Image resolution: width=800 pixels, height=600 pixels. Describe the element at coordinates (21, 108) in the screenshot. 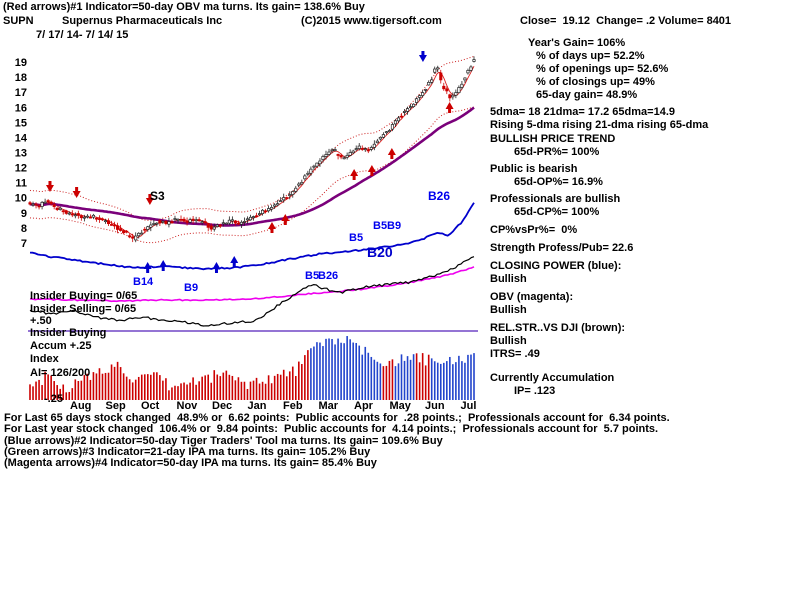

I see `svg-text: 16` at that location.